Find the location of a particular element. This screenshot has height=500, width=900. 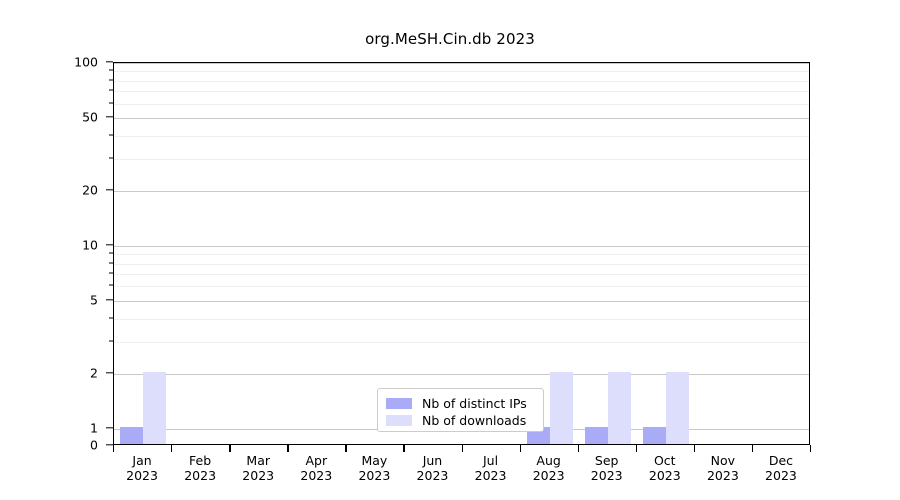

legend-item-0: Nb of distinct IPs is located at coordinates (460, 403).